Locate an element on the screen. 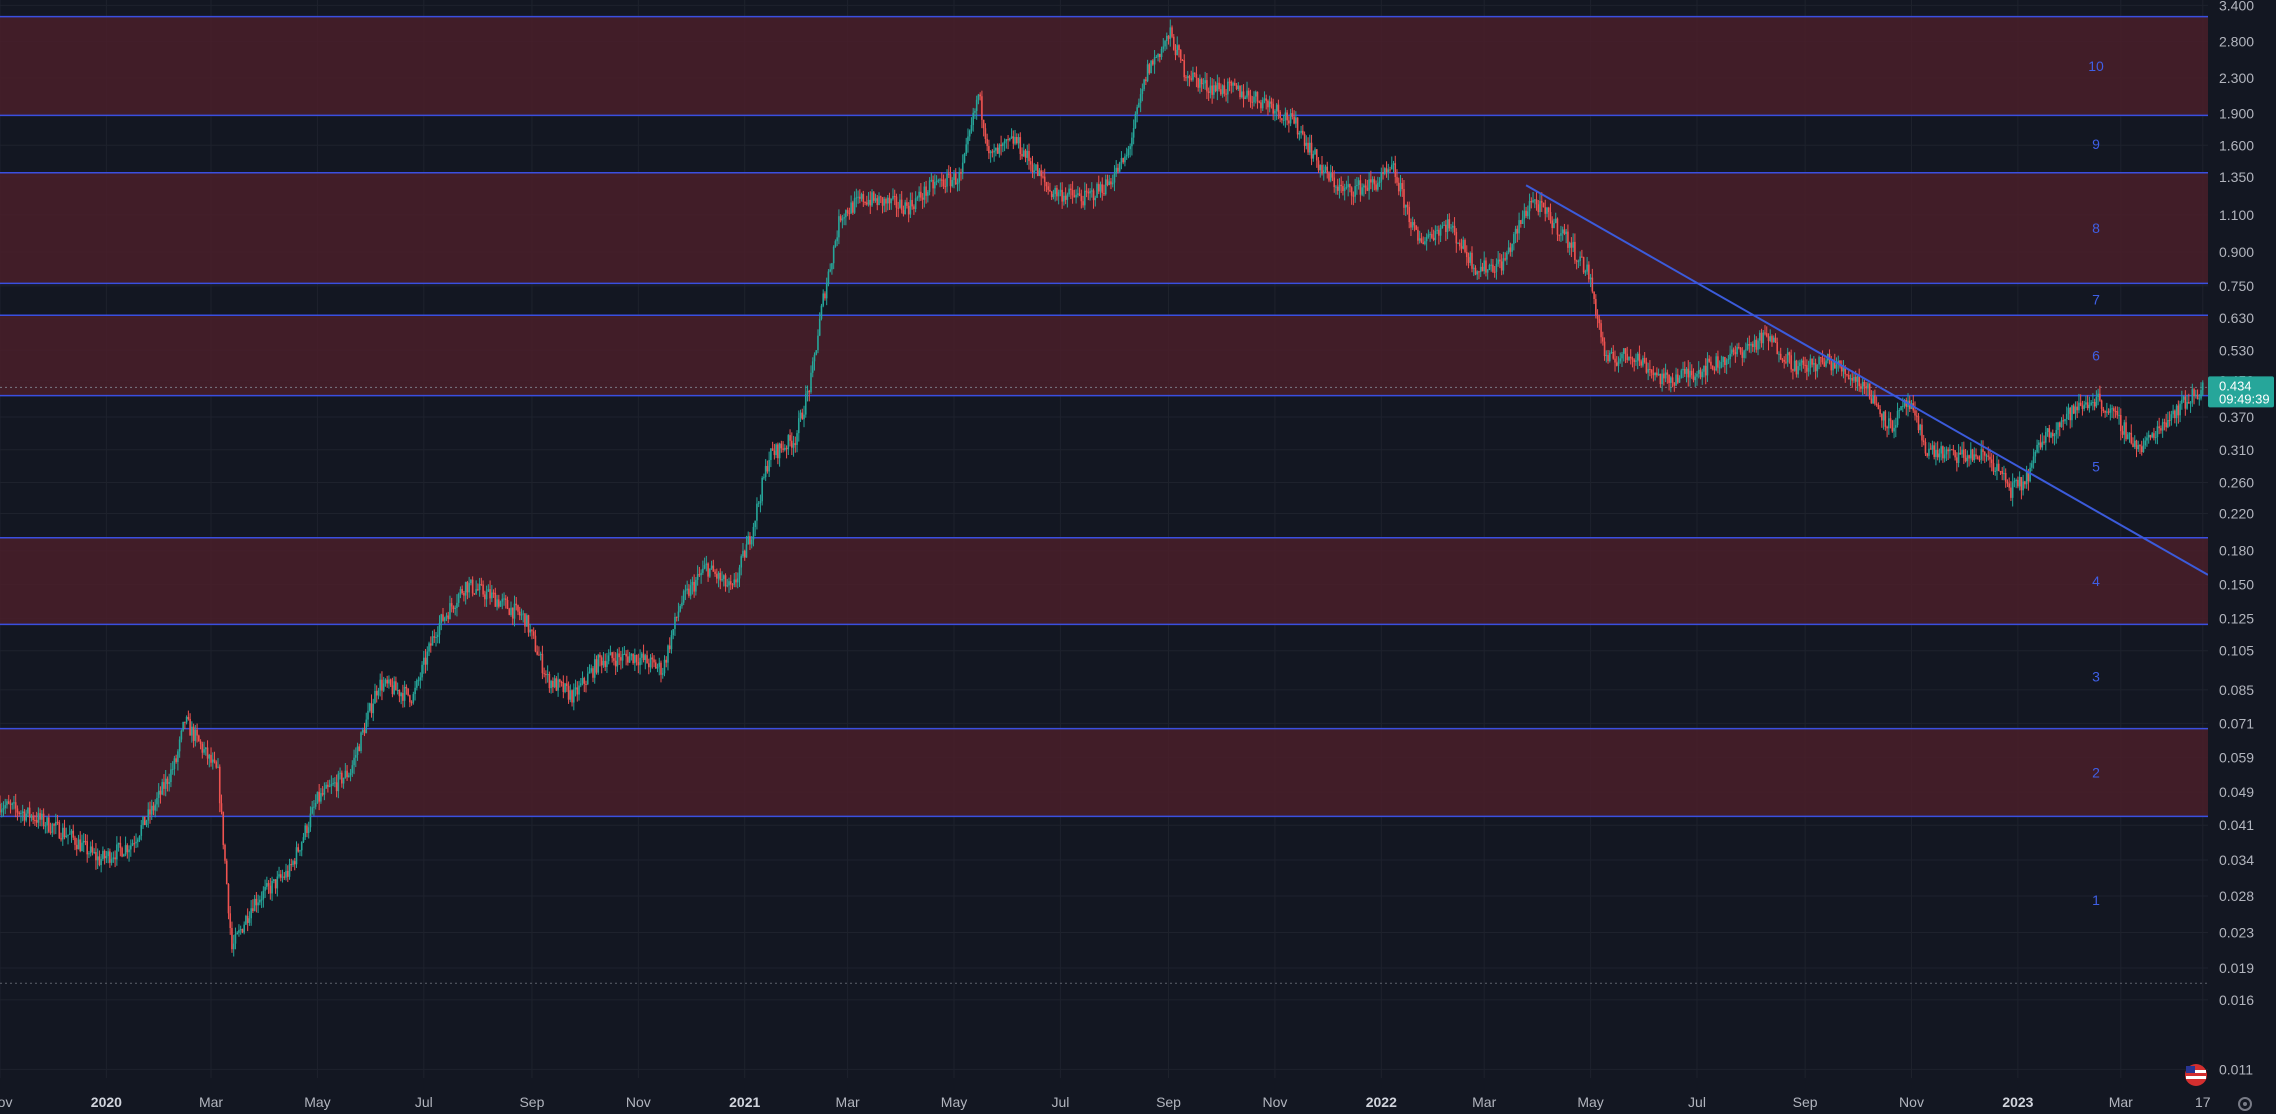 The height and width of the screenshot is (1114, 2276). gear-icon is located at coordinates (2245, 1104).